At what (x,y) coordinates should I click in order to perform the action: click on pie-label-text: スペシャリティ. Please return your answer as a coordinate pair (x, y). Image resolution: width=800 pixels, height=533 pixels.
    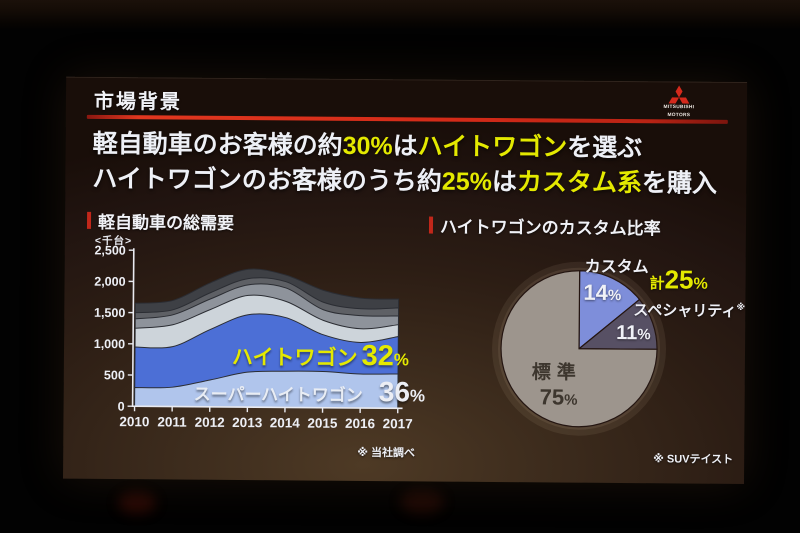
    Looking at the image, I should click on (685, 311).